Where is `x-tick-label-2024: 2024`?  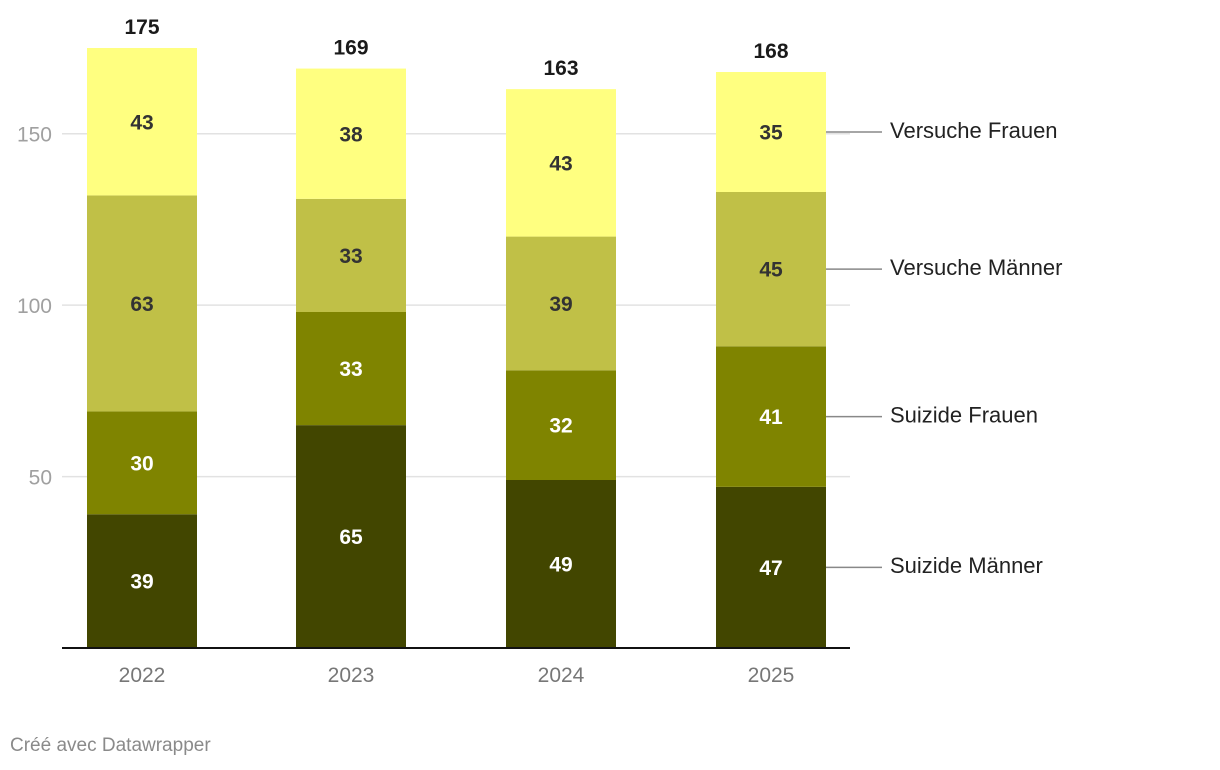 x-tick-label-2024: 2024 is located at coordinates (561, 675).